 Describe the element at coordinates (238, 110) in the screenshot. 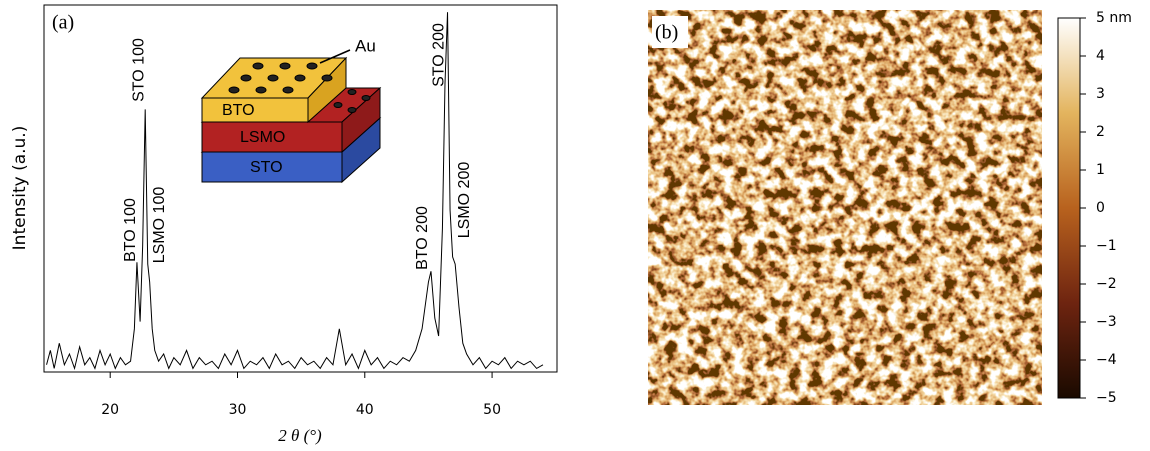

I see `inset-label: BTO` at that location.